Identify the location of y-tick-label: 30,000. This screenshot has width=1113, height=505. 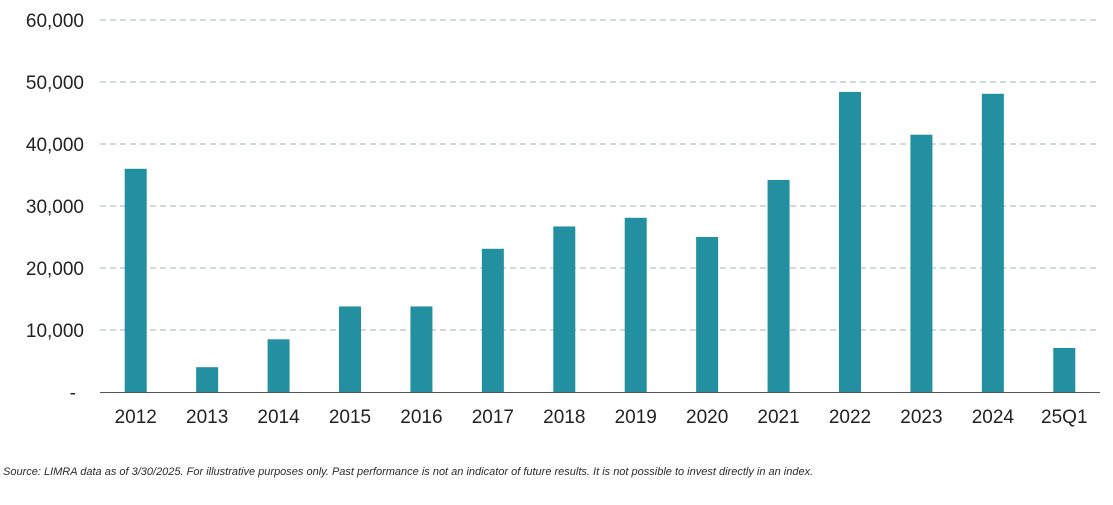
(55, 207).